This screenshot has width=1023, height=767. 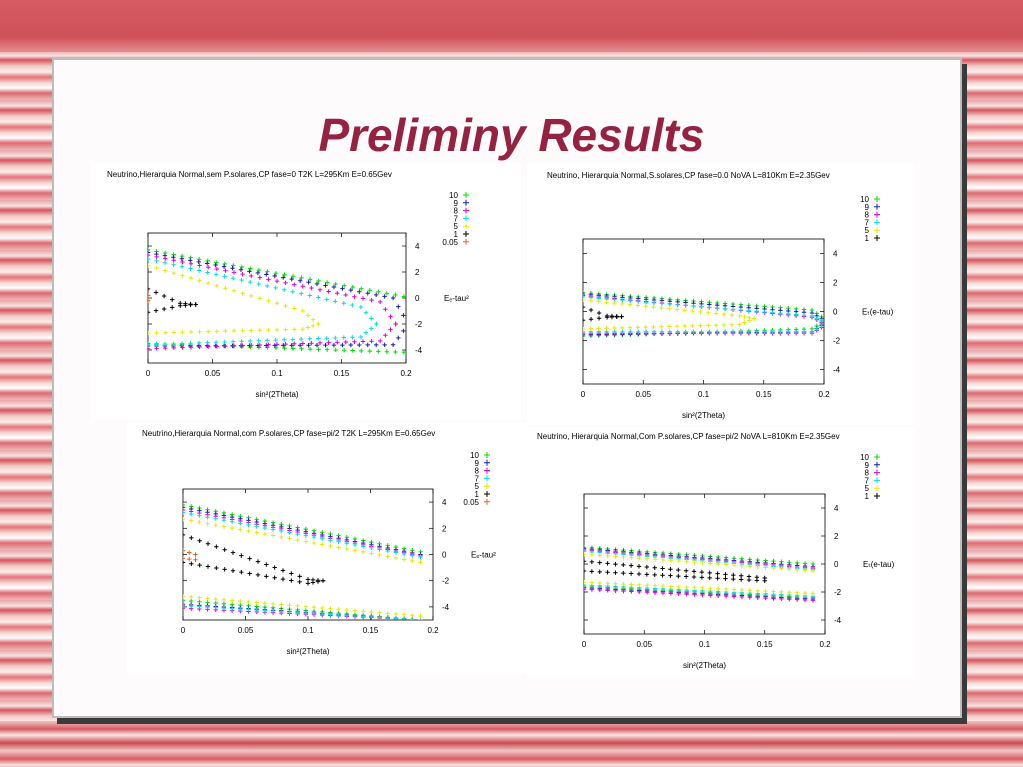 I want to click on legend-label: 1, so click(x=867, y=496).